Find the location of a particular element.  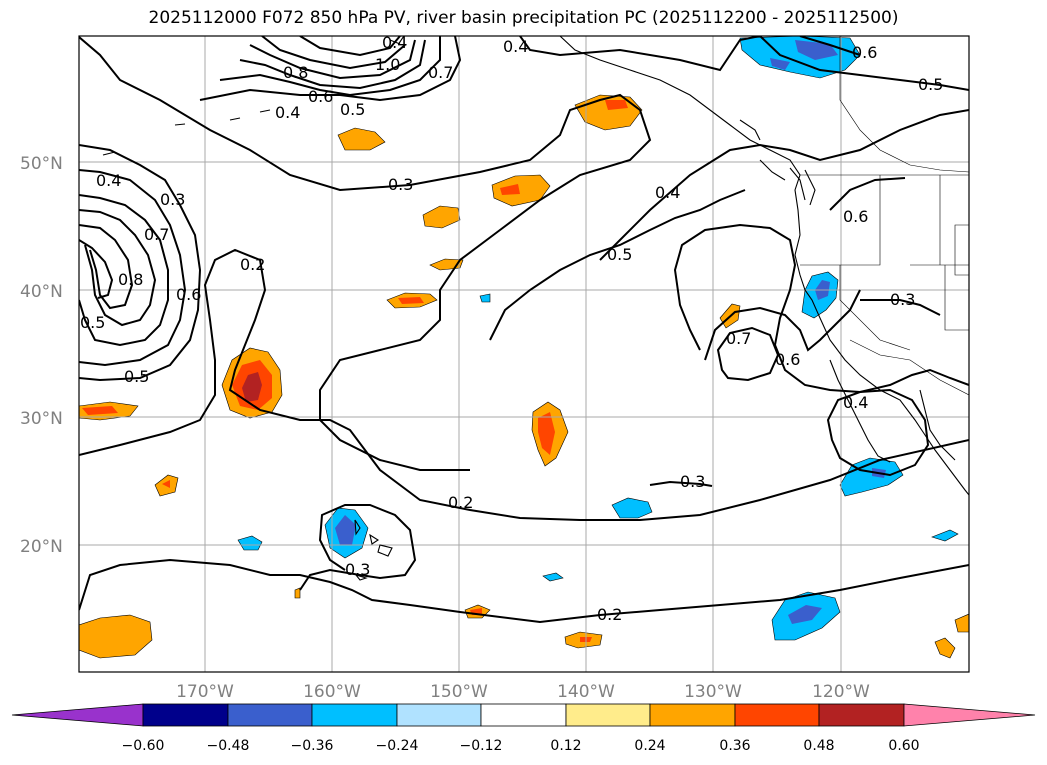

contour-0.6-ne is located at coordinates (867, 194).